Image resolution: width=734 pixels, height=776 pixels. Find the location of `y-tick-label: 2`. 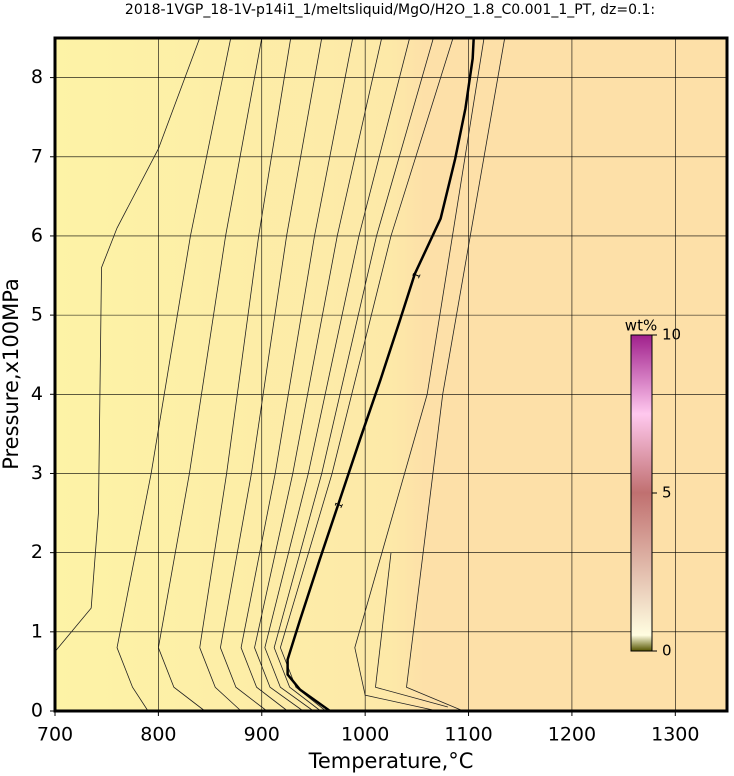

y-tick-label: 2 is located at coordinates (37, 552).